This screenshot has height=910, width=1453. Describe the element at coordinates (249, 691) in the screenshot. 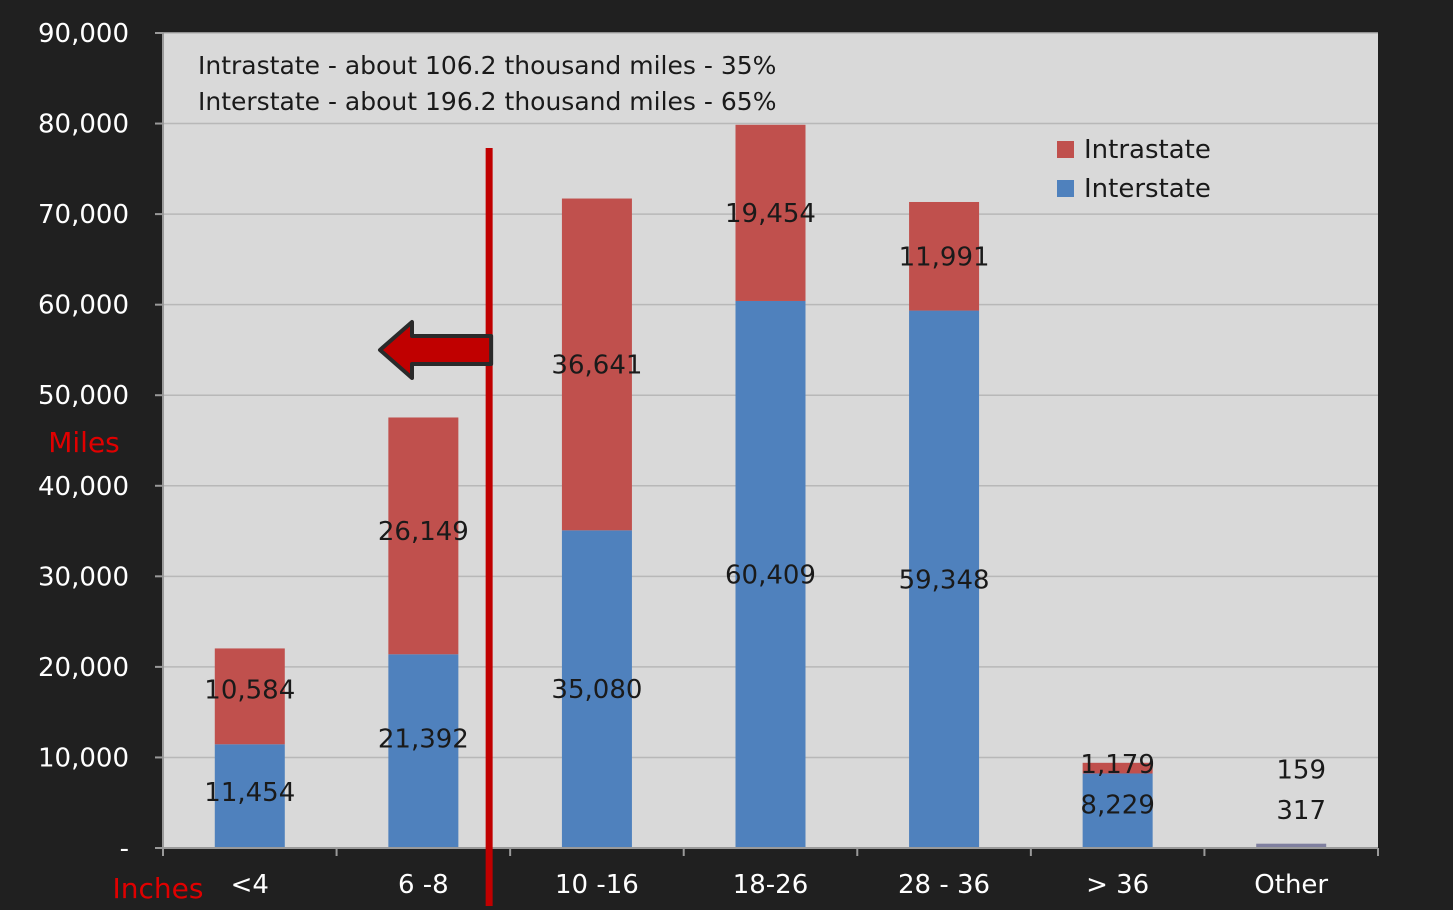

I see `data-label-intrastate: 10,584` at that location.